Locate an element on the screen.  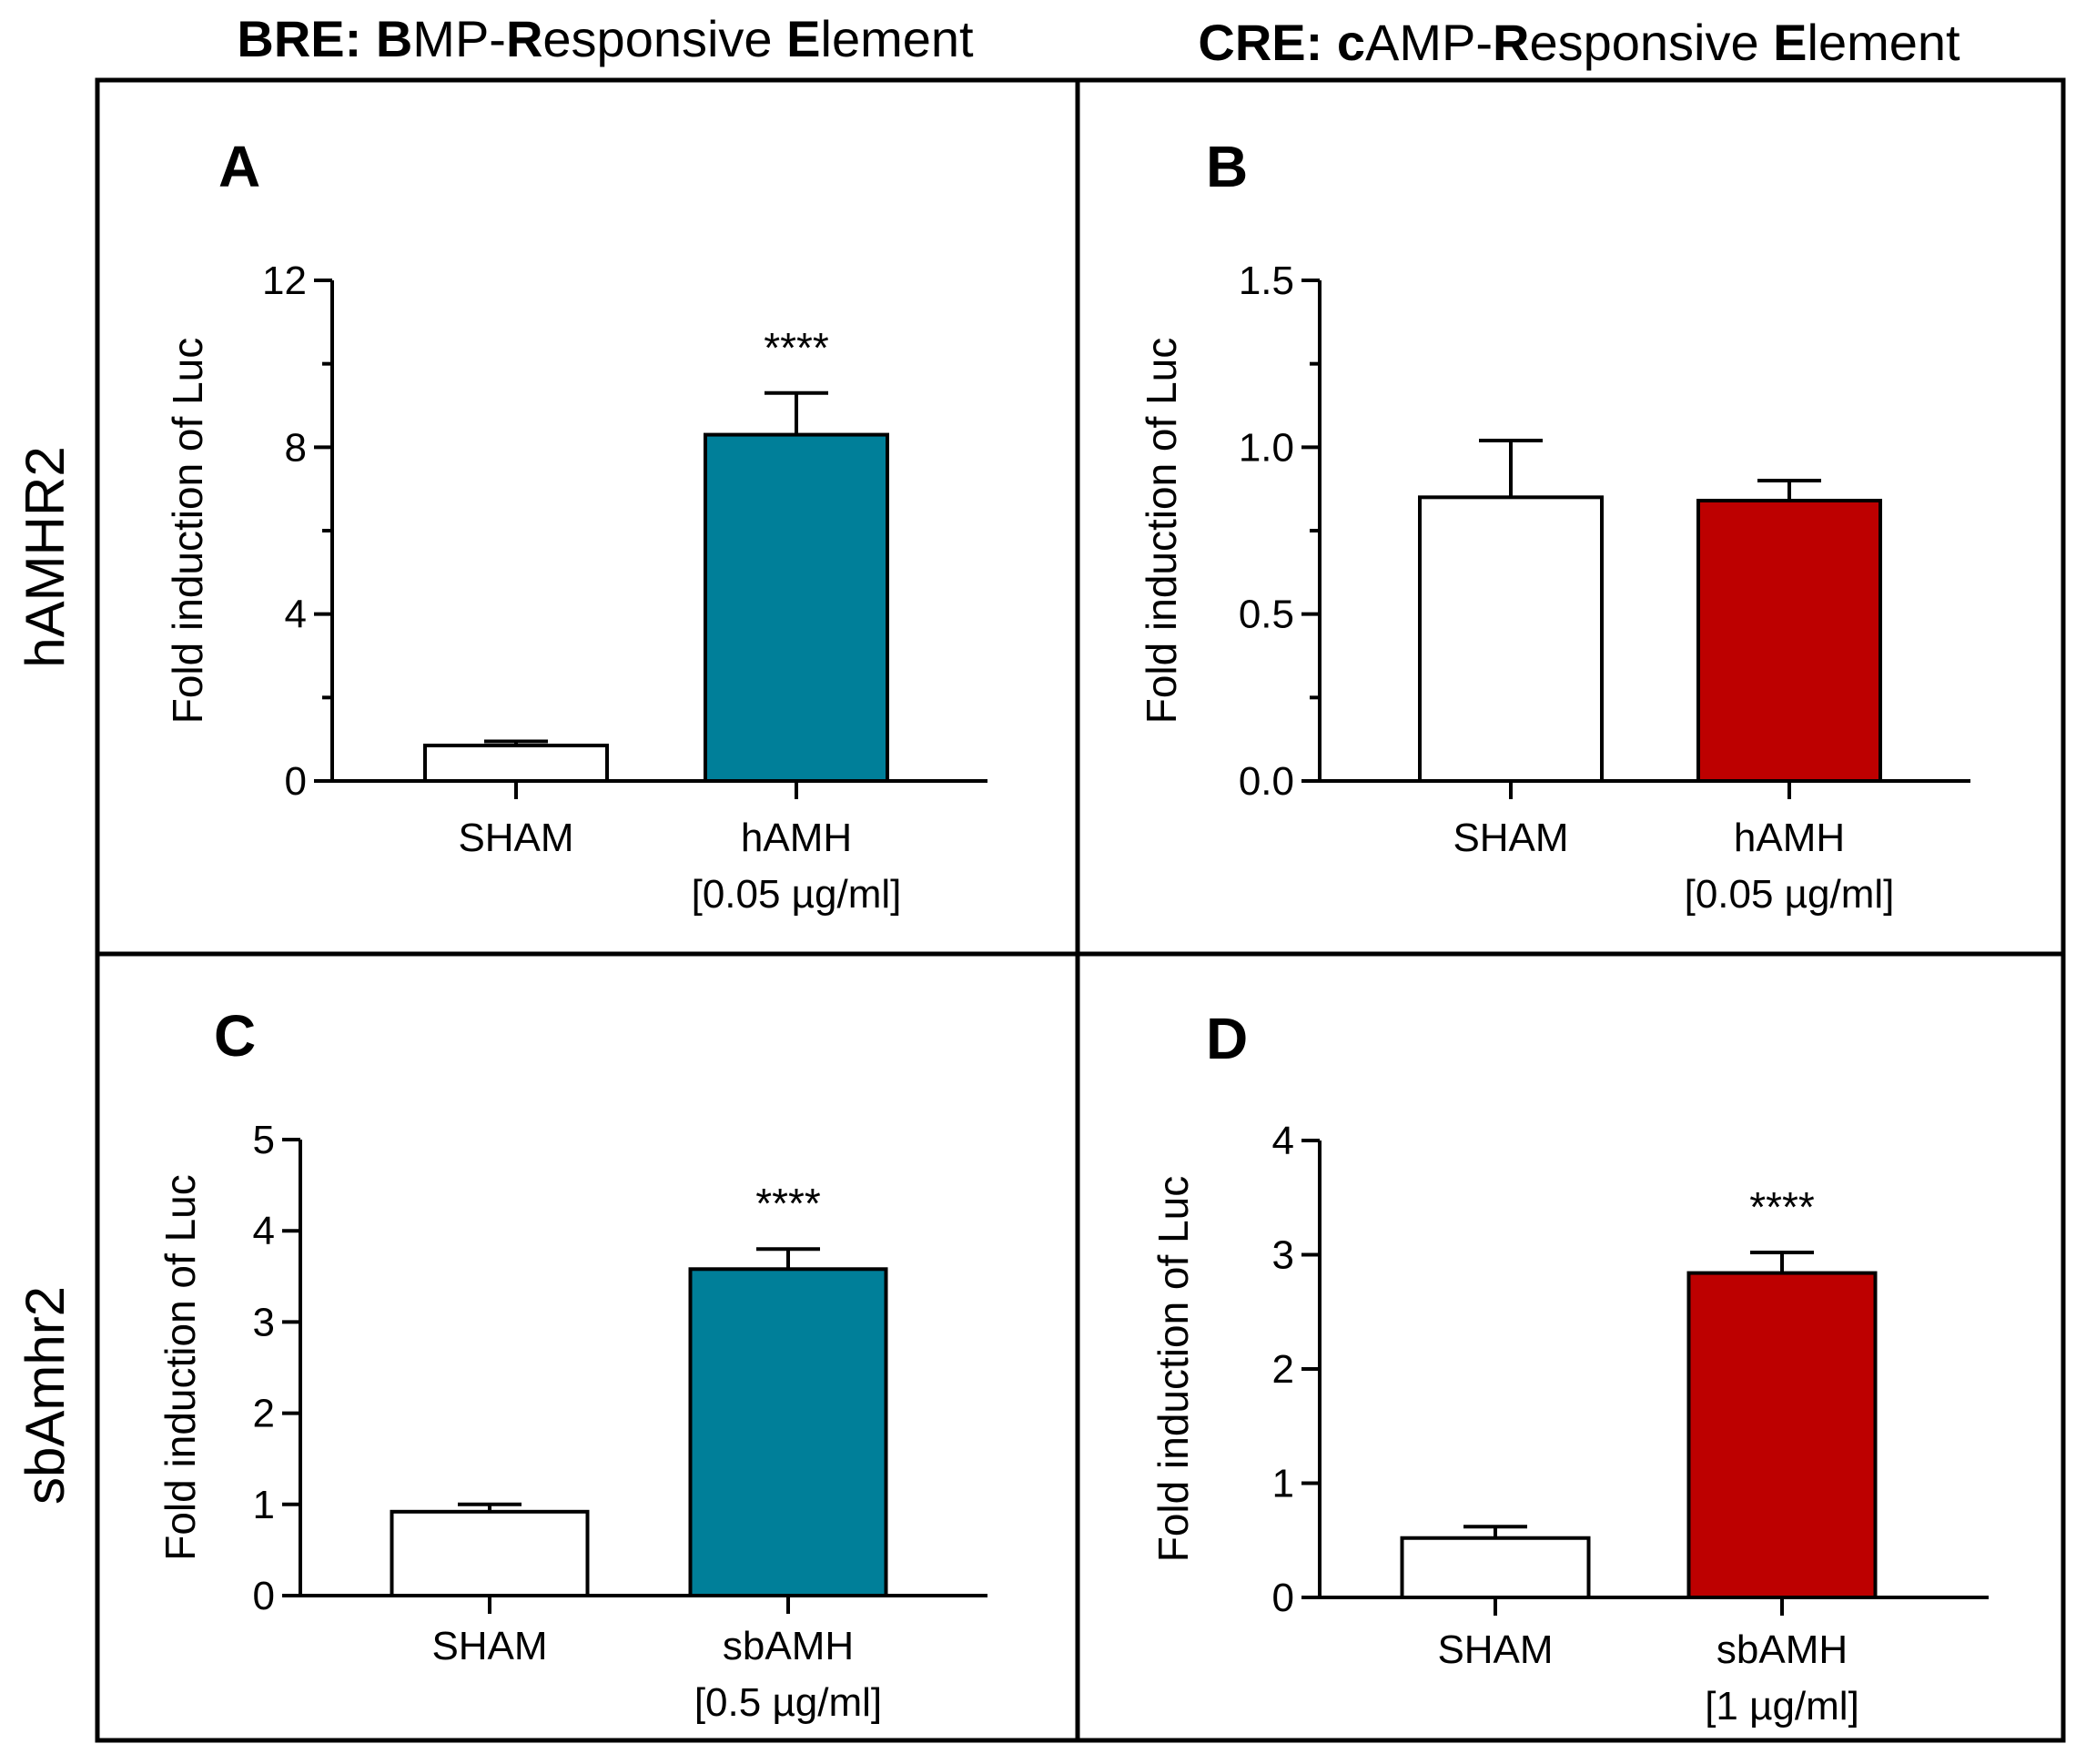
panel-letter: D is located at coordinates (1227, 1038).